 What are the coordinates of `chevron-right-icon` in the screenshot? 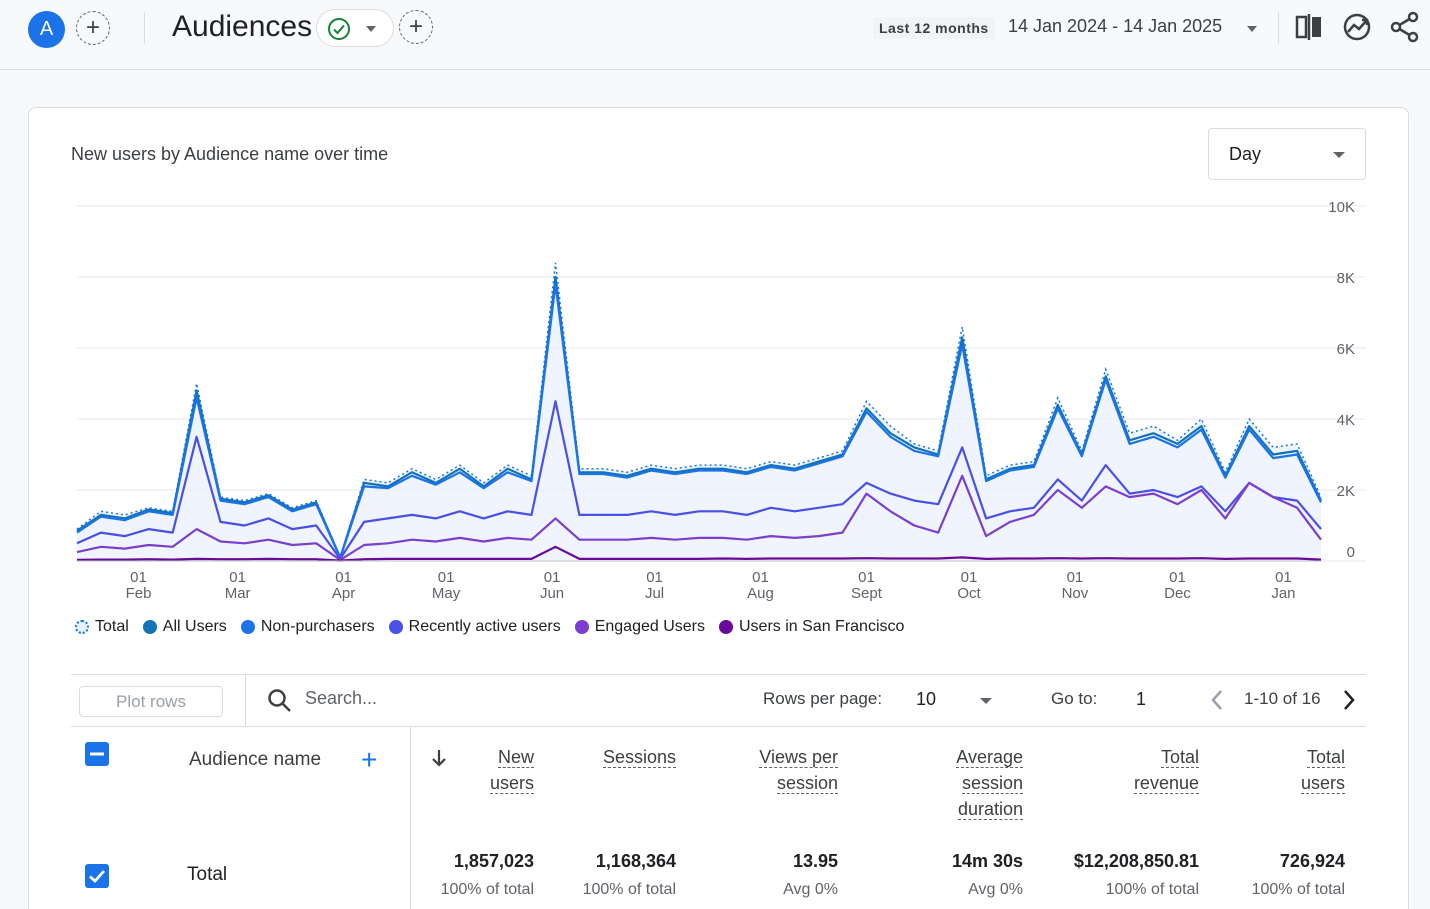 It's located at (1349, 700).